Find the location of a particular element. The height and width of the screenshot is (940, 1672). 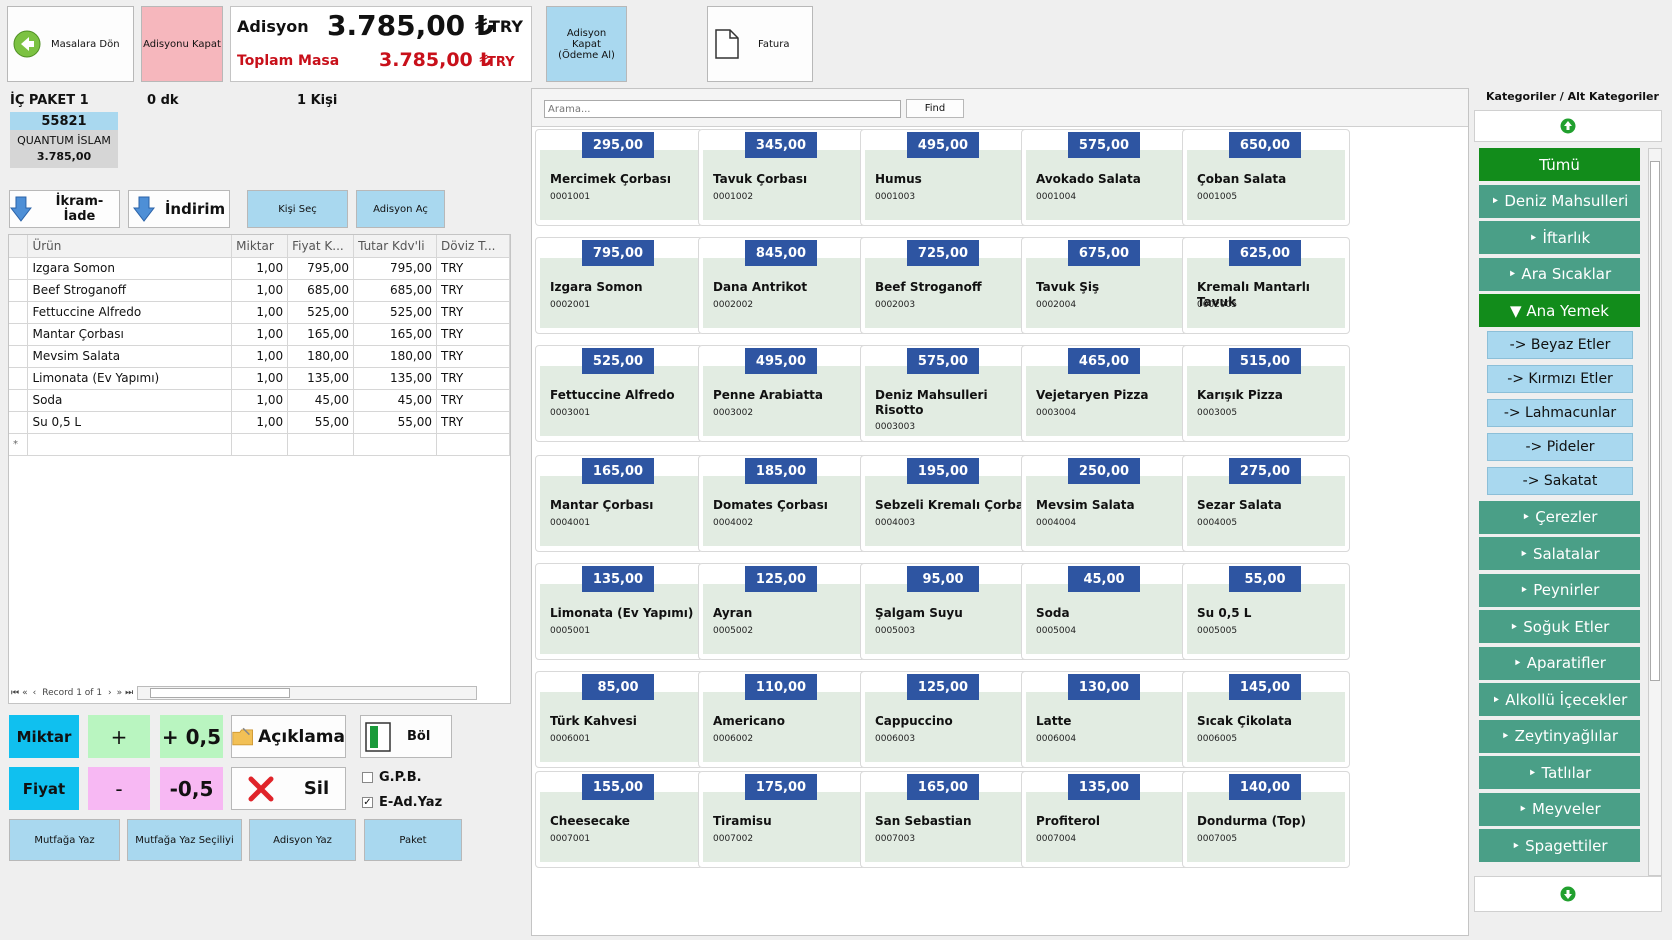

nav-next-page-icon: » is located at coordinates (119, 693).